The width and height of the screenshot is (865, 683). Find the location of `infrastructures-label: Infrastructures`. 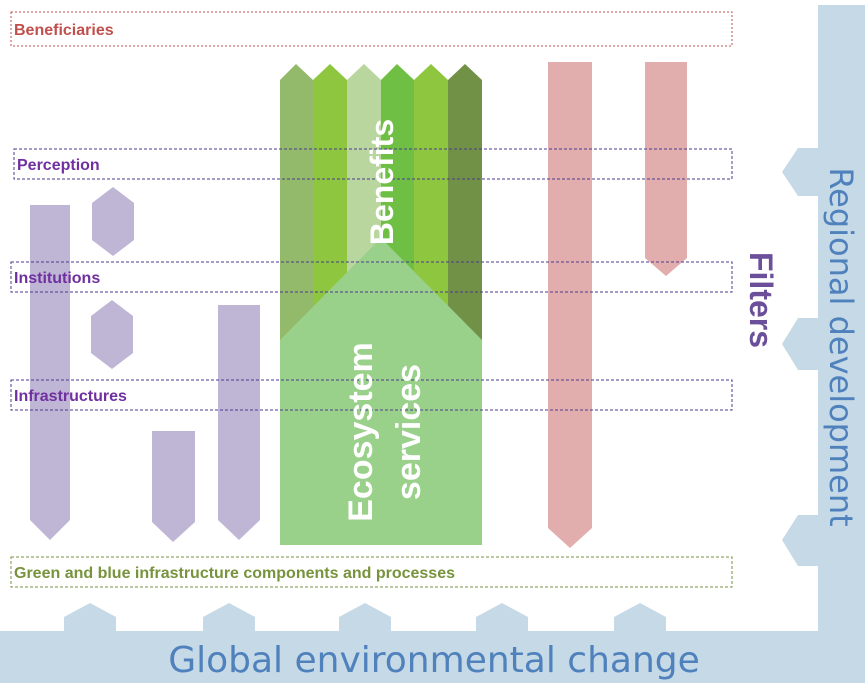

infrastructures-label: Infrastructures is located at coordinates (70, 396).